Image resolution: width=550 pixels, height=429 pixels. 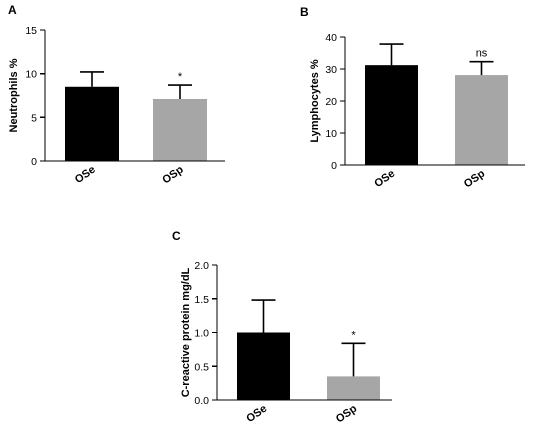 What do you see at coordinates (176, 236) in the screenshot?
I see `panel-label: C` at bounding box center [176, 236].